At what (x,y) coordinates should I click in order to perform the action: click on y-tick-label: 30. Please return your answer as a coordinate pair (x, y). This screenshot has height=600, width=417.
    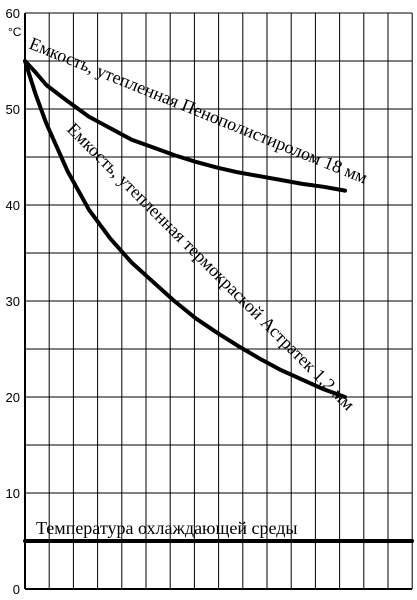
    Looking at the image, I should click on (13, 301).